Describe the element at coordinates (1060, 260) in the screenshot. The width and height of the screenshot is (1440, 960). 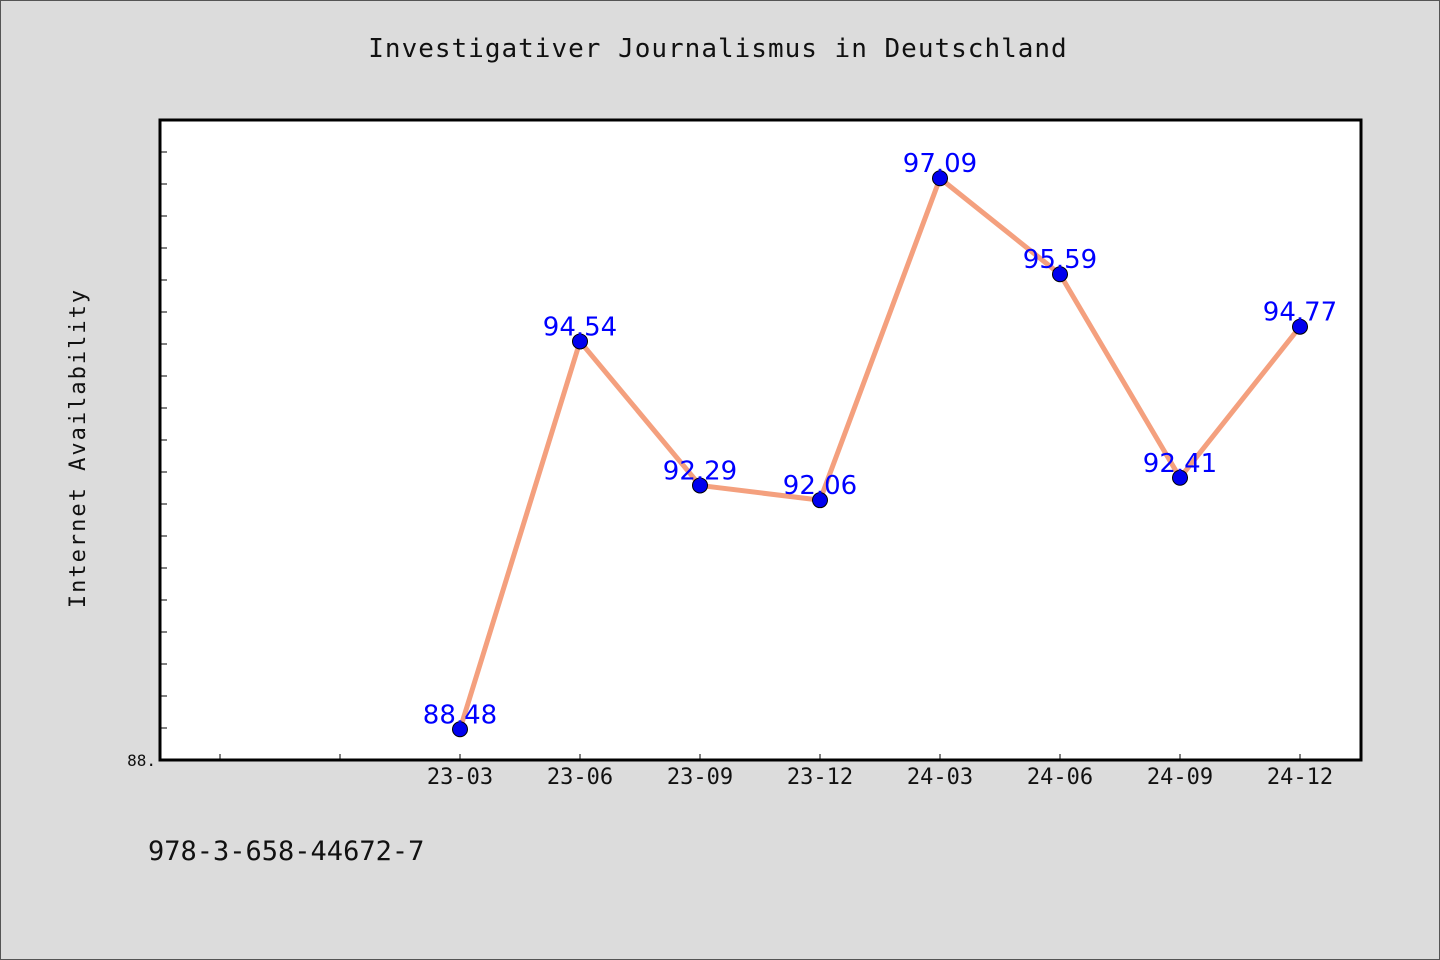
I see `data-label: 95.59` at that location.